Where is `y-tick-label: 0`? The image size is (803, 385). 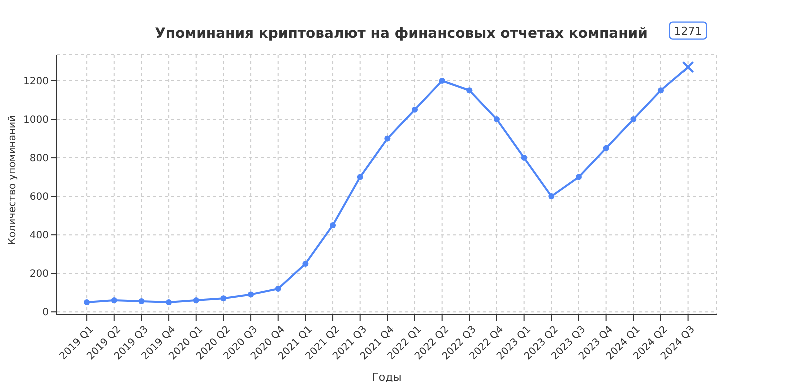 y-tick-label: 0 is located at coordinates (45, 313).